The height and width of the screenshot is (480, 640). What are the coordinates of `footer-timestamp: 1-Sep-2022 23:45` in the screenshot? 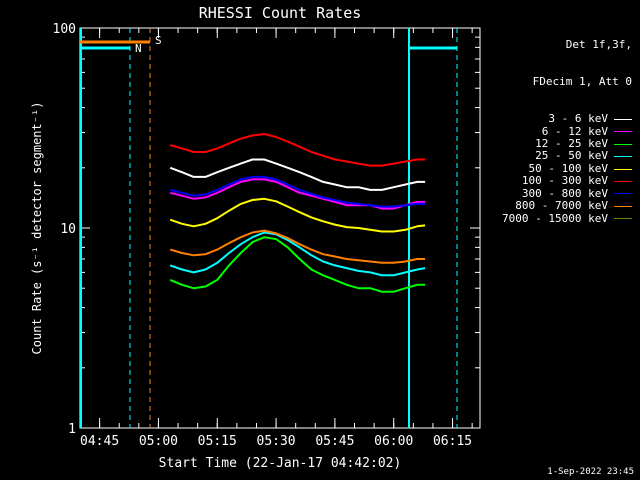 It's located at (590, 472).